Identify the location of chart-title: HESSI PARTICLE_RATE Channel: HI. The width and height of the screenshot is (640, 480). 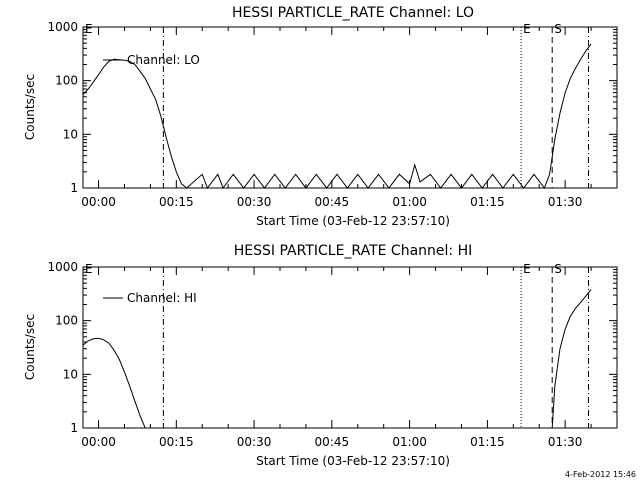
(353, 251).